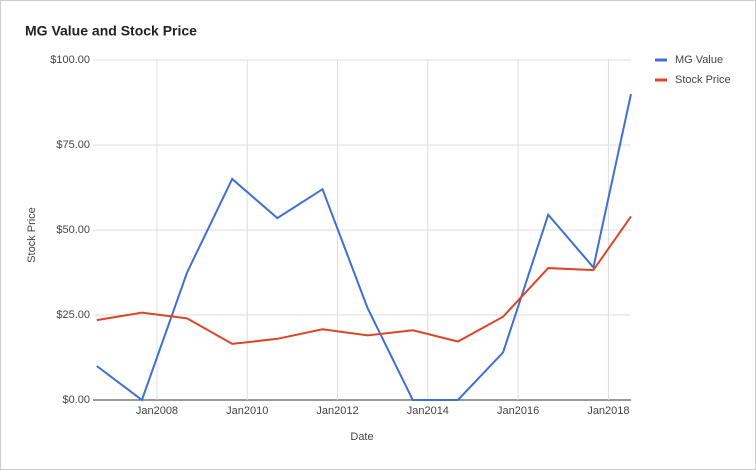 Image resolution: width=756 pixels, height=470 pixels. Describe the element at coordinates (518, 411) in the screenshot. I see `x-tick-label: Jan2016` at that location.